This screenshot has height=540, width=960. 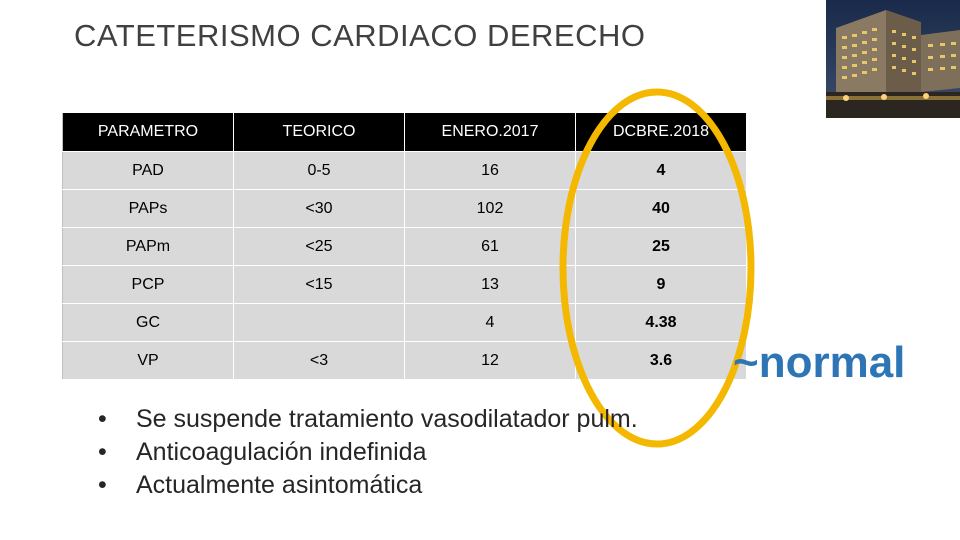 What do you see at coordinates (148, 360) in the screenshot?
I see `cell-parameter: VP` at bounding box center [148, 360].